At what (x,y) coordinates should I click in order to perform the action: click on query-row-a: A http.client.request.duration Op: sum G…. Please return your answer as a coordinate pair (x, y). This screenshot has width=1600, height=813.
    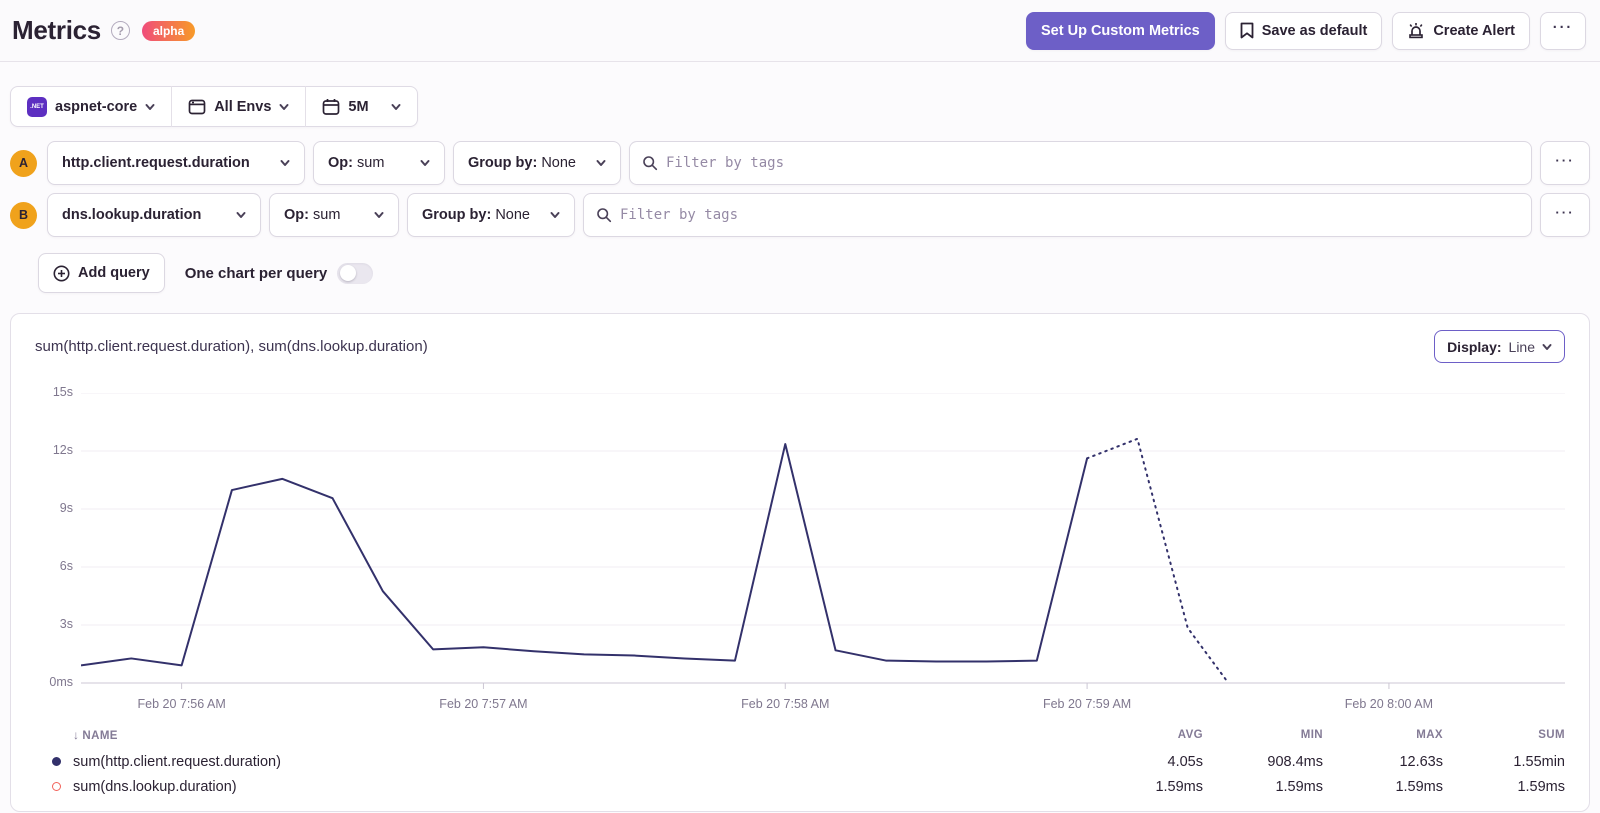
    Looking at the image, I should click on (800, 163).